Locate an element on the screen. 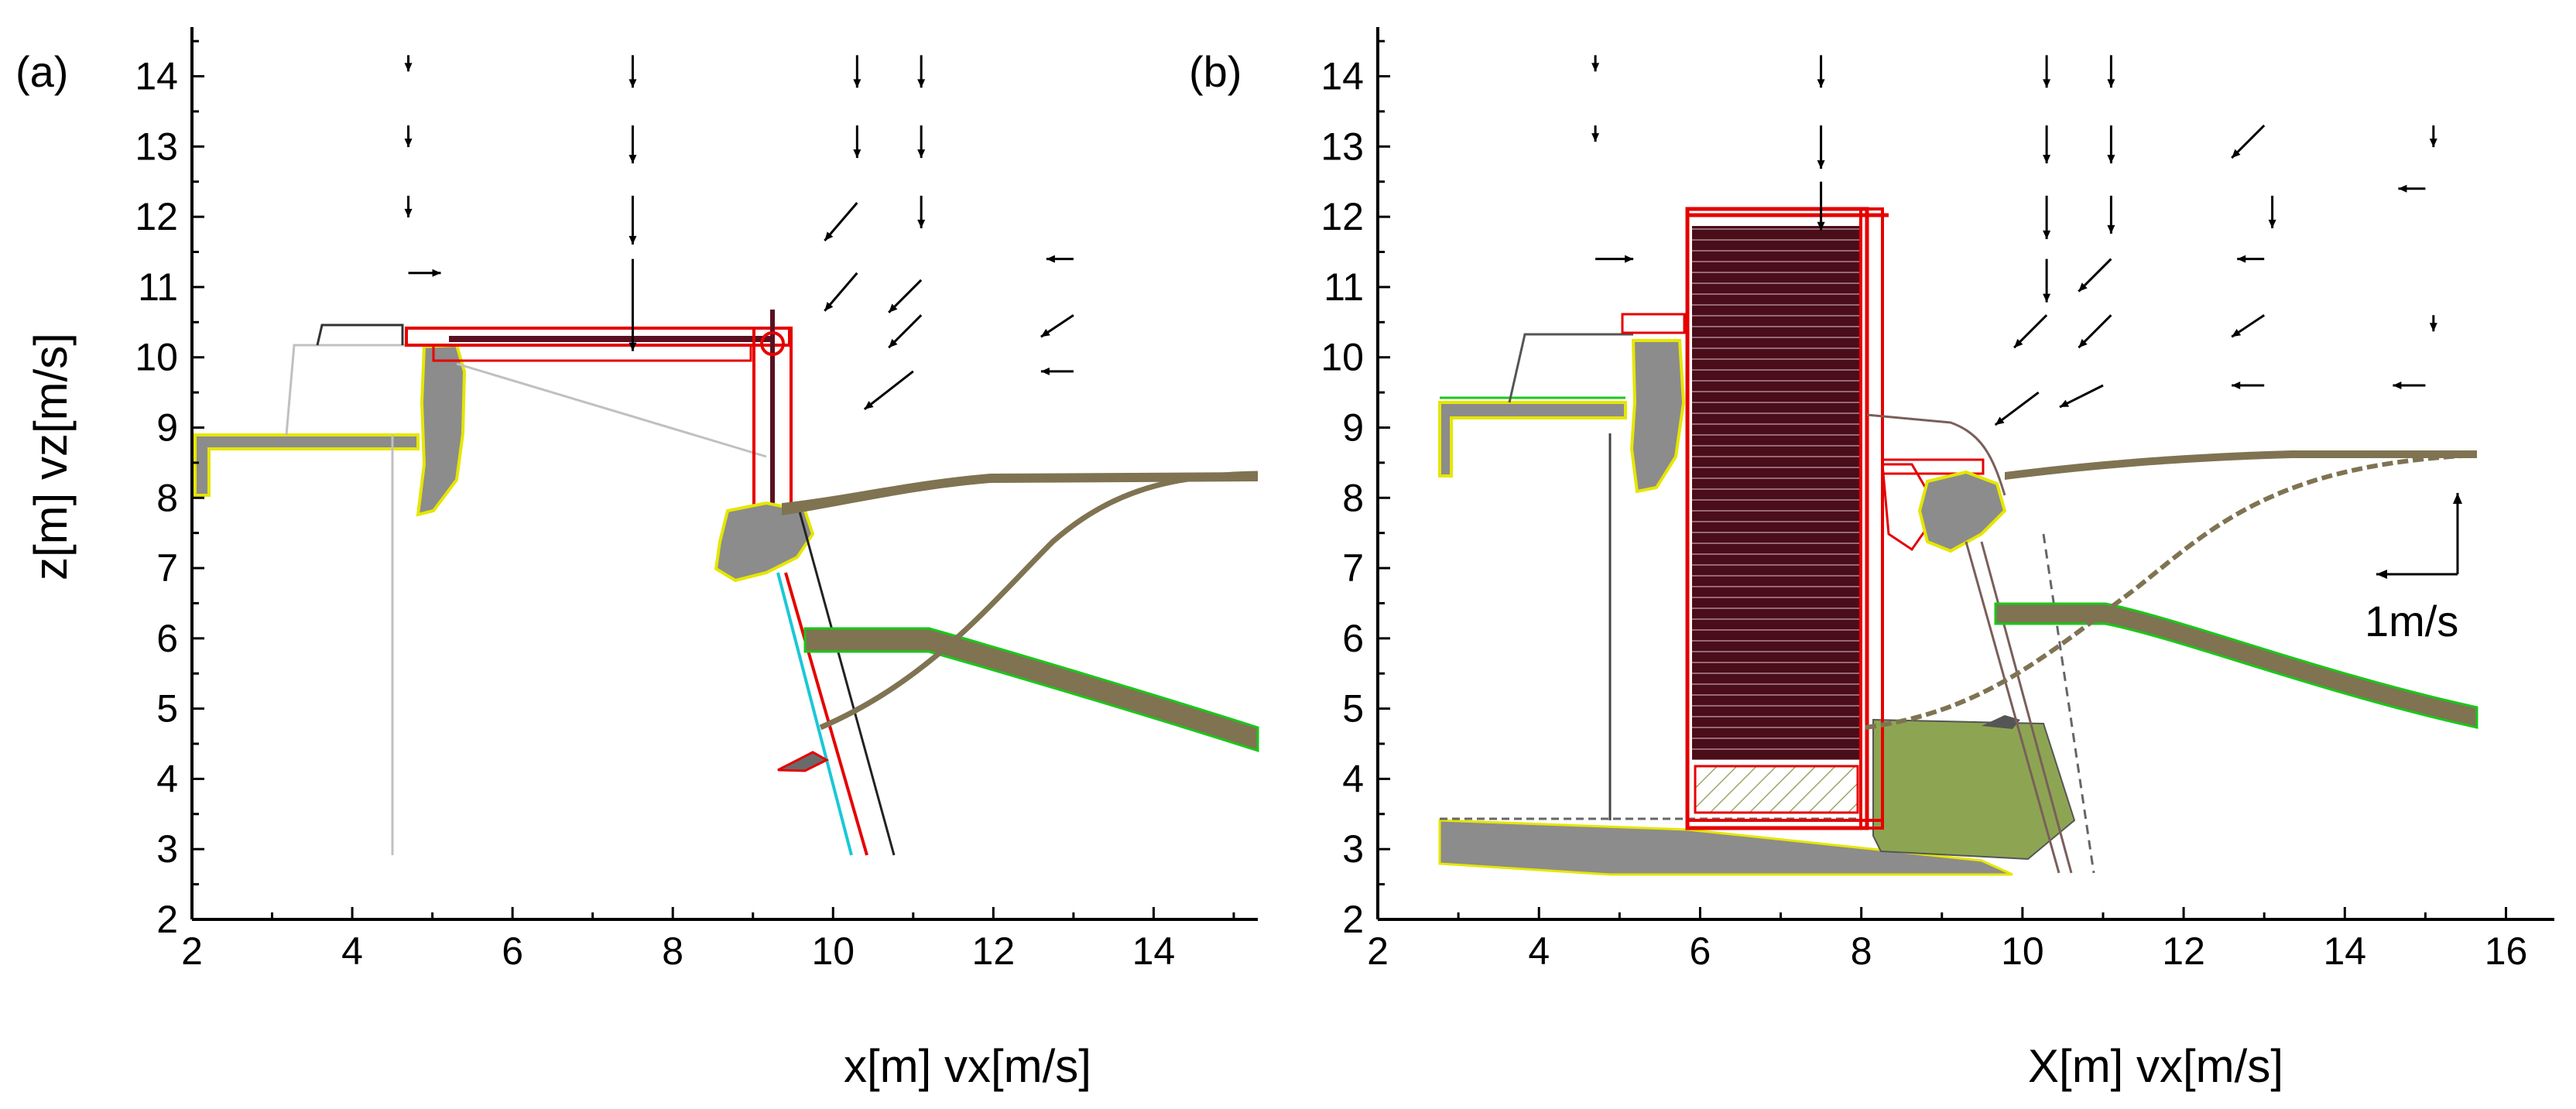 The height and width of the screenshot is (1109, 2576). panel-b-y-tick-label: 4 is located at coordinates (1353, 779).